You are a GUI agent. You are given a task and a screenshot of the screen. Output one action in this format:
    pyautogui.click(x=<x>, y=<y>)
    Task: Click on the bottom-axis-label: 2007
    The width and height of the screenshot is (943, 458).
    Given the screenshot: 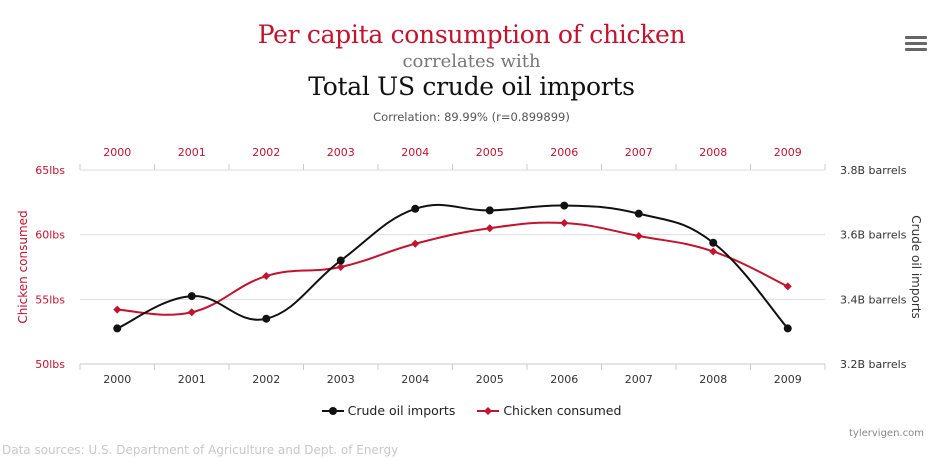 What is the action you would take?
    pyautogui.click(x=639, y=379)
    